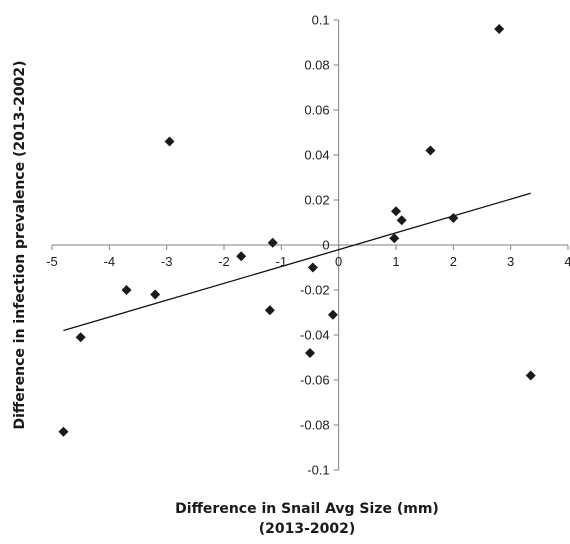 This screenshot has width=570, height=544. I want to click on y-tick-label: -0.02, so click(315, 290).